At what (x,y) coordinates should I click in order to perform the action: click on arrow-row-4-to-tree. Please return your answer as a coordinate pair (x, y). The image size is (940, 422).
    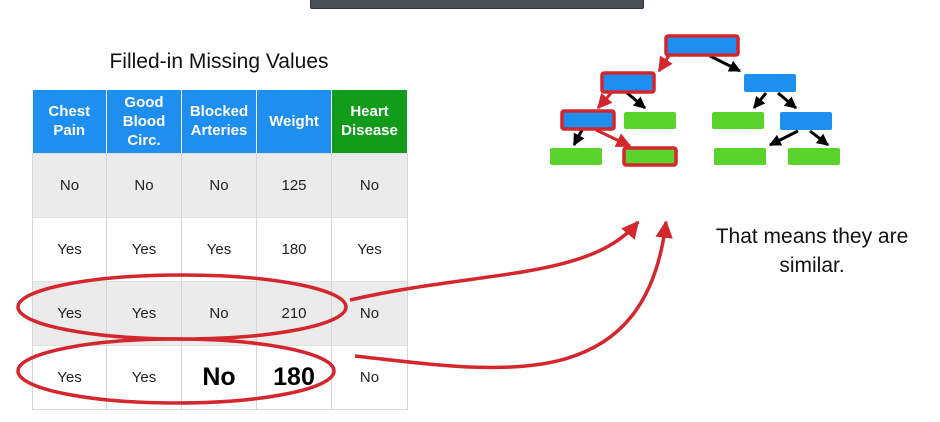
    Looking at the image, I should click on (513, 295).